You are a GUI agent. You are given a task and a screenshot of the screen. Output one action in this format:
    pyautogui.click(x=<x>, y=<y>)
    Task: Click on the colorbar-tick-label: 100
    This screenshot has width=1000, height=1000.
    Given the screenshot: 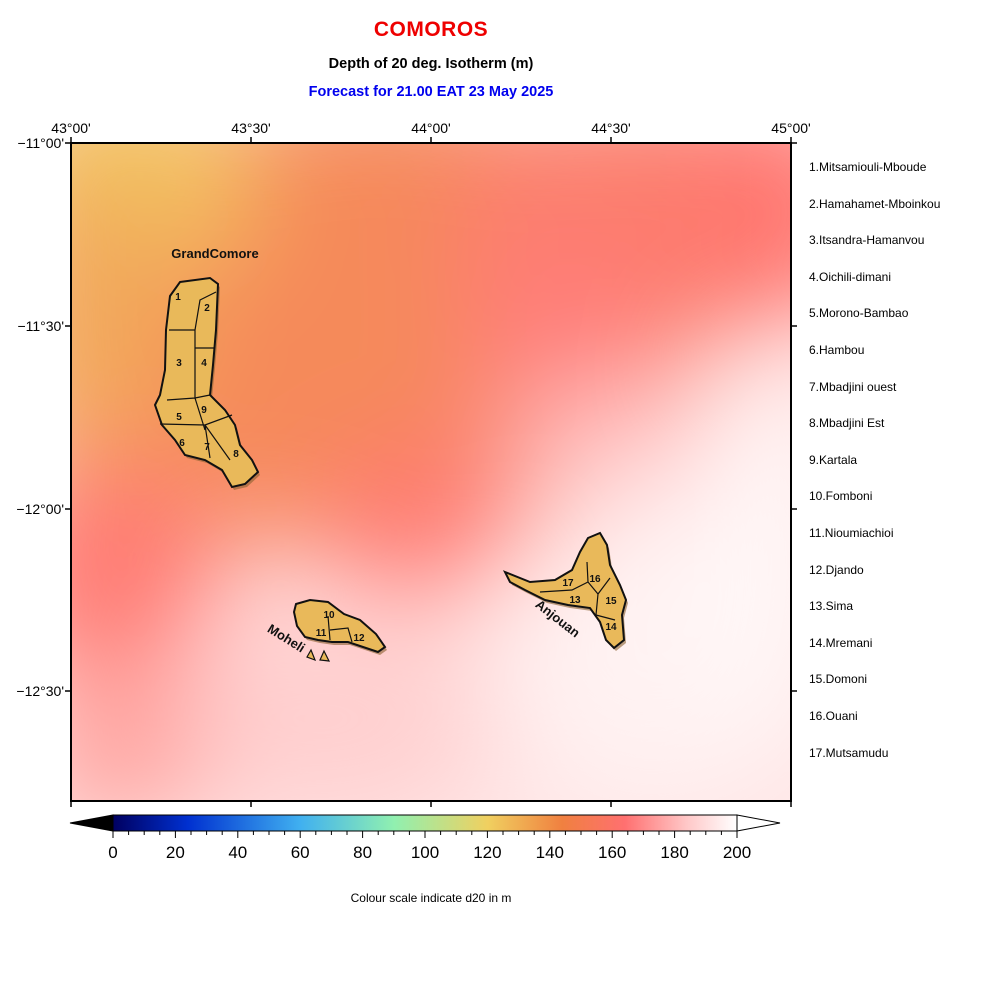 What is the action you would take?
    pyautogui.click(x=425, y=852)
    